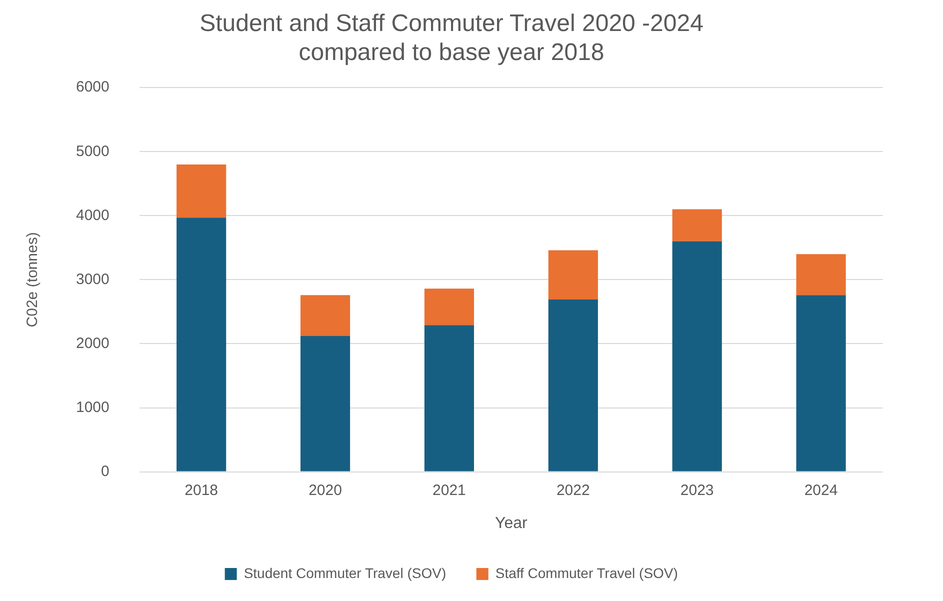  Describe the element at coordinates (93, 407) in the screenshot. I see `y-tick-label: 1000` at that location.